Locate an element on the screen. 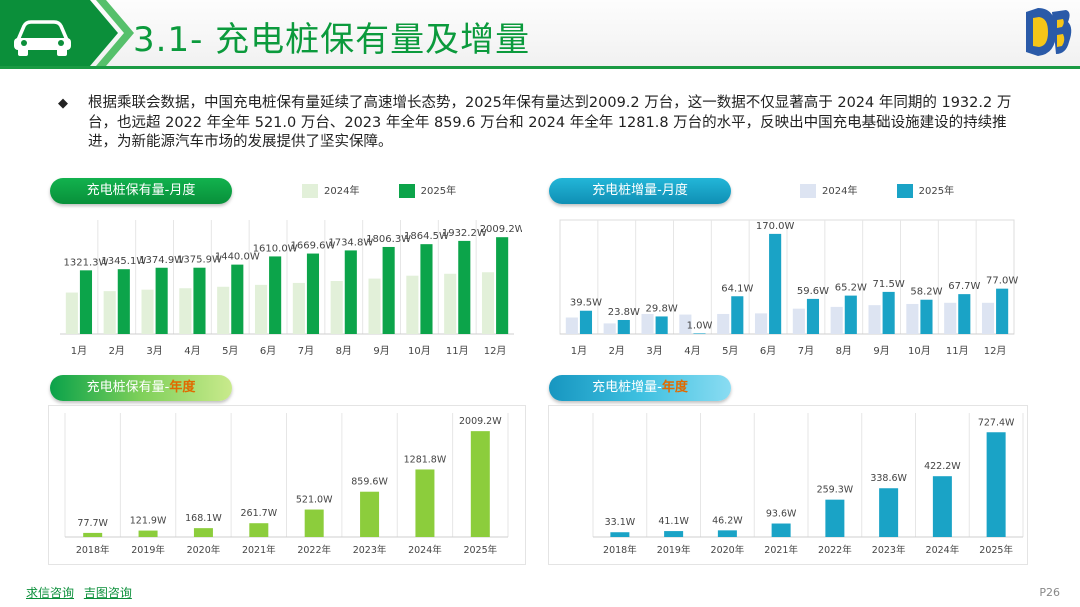 The width and height of the screenshot is (1080, 607). data-label: 23.8W is located at coordinates (624, 312).